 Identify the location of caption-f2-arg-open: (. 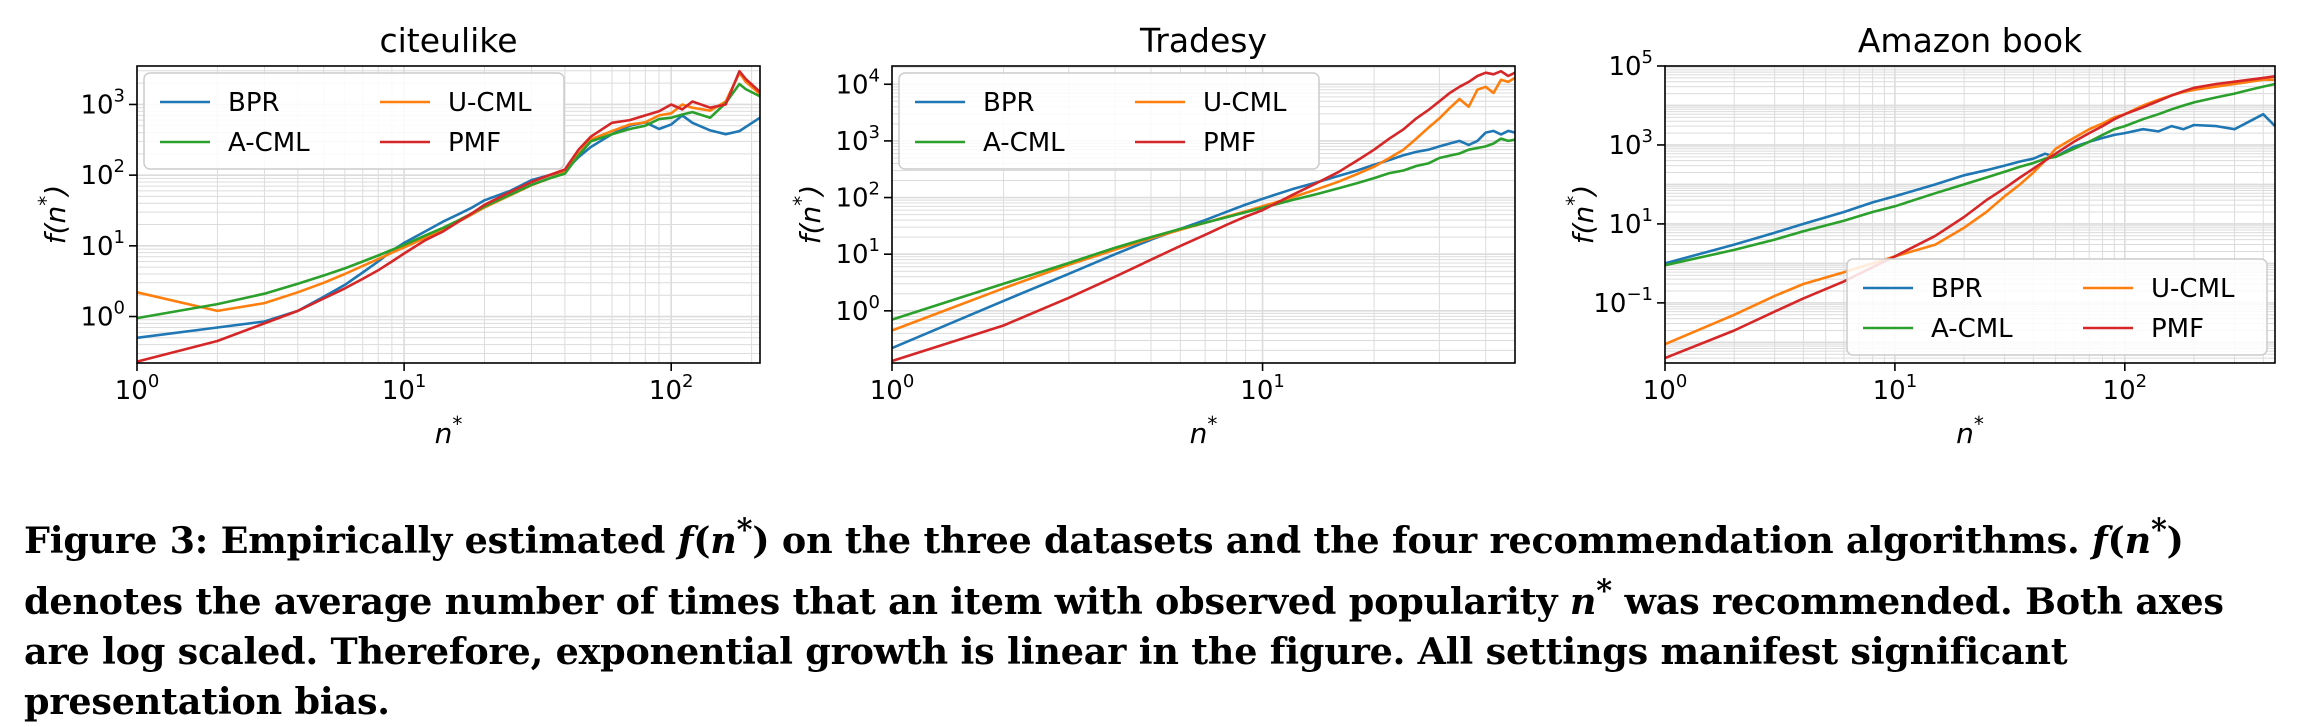
(2116, 541).